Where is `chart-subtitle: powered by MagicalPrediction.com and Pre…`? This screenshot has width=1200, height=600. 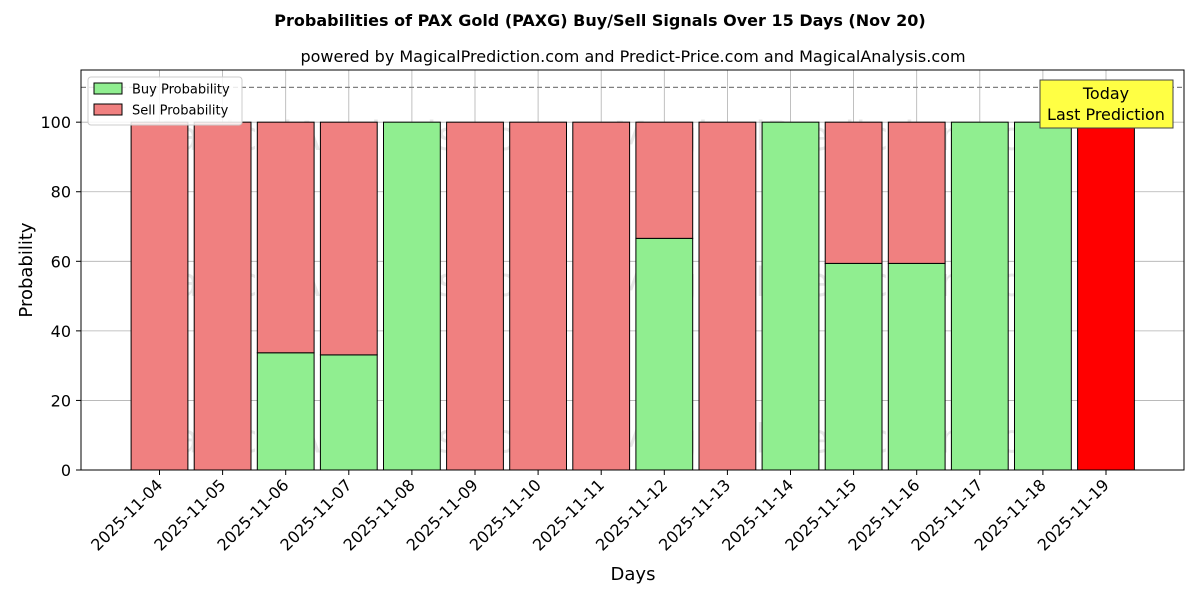
chart-subtitle: powered by MagicalPrediction.com and Pre… is located at coordinates (632, 56).